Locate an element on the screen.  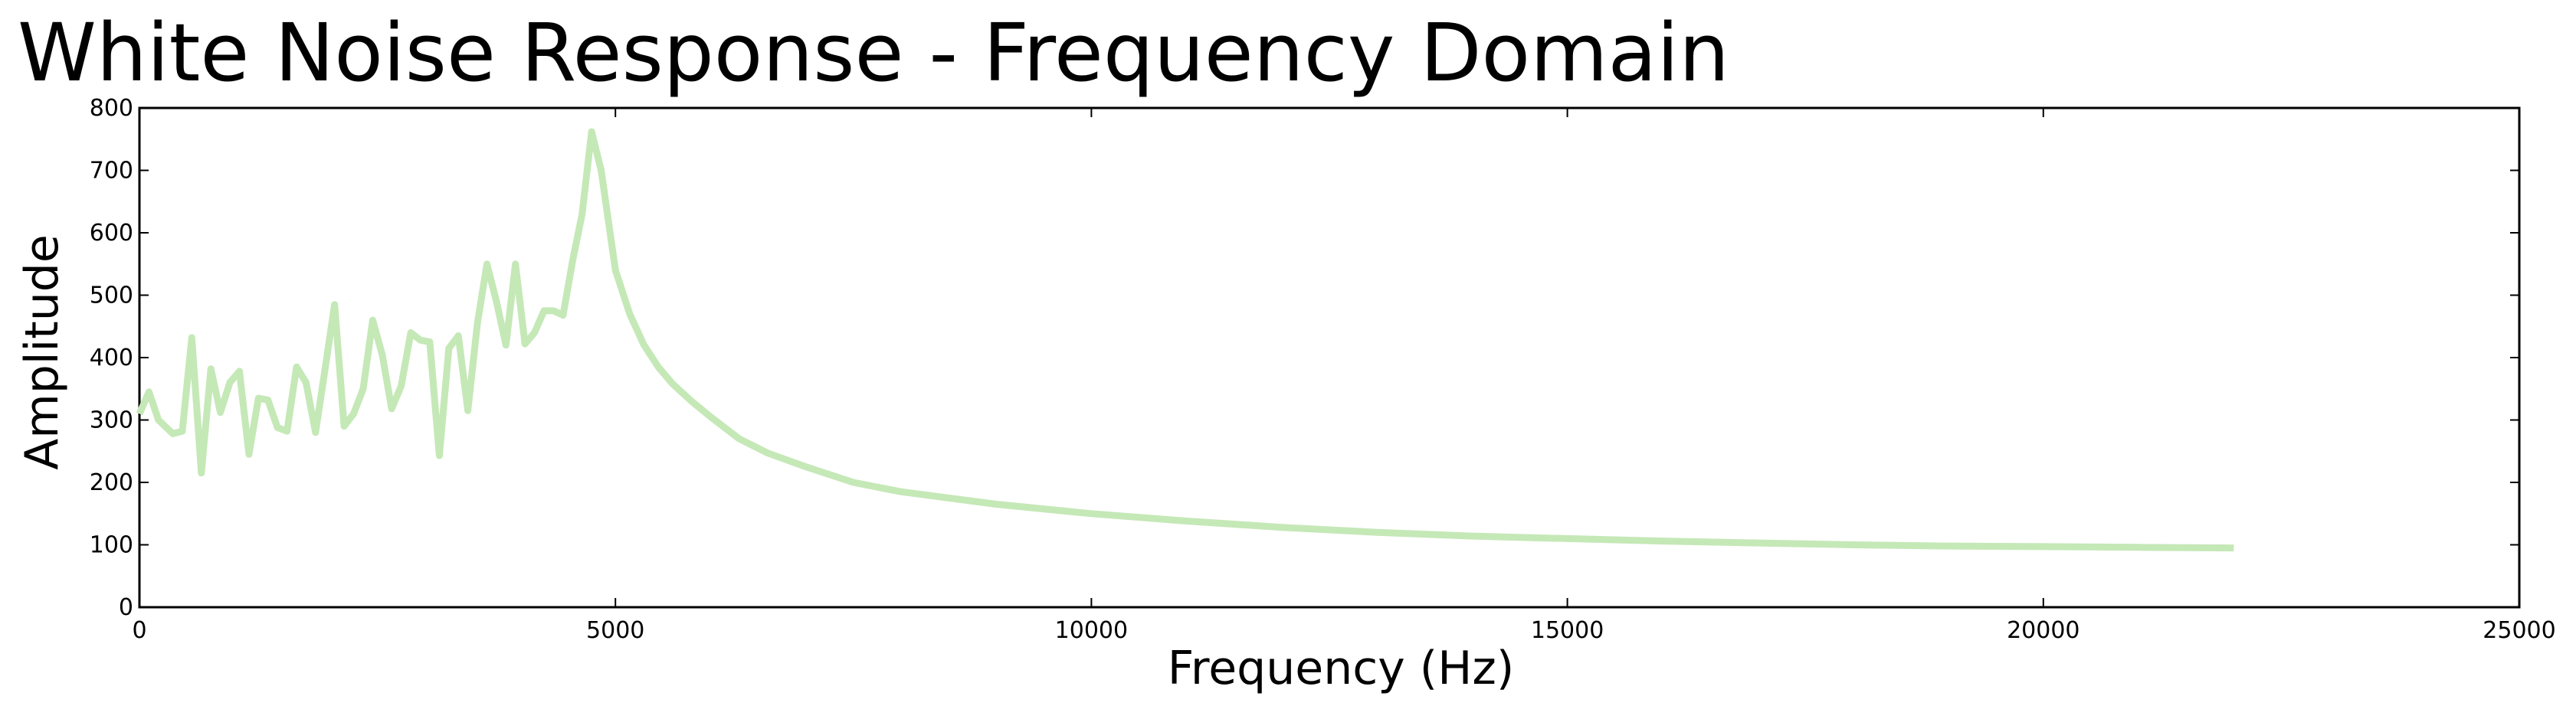
y-tick-label: 500 is located at coordinates (111, 296).